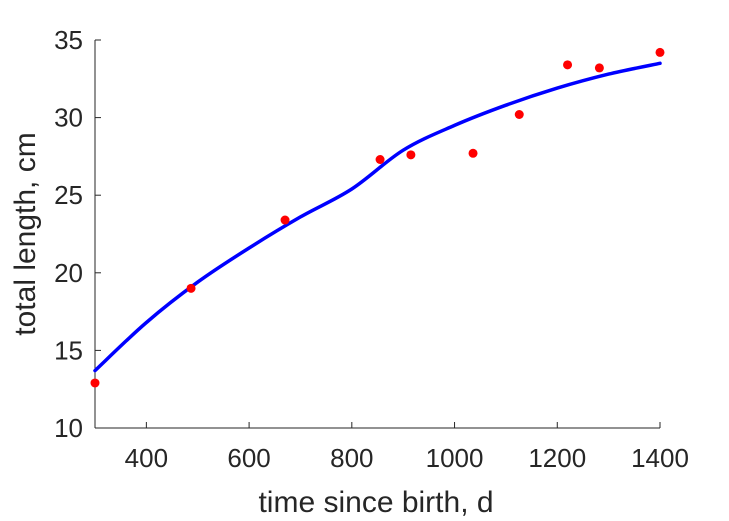 This screenshot has height=521, width=729. What do you see at coordinates (660, 458) in the screenshot?
I see `x-tick-label: 1400` at bounding box center [660, 458].